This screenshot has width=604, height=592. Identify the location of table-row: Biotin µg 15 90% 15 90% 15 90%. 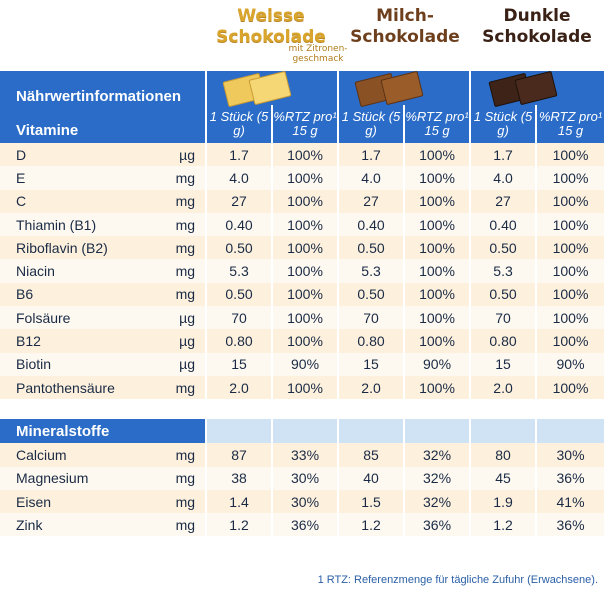
(302, 364).